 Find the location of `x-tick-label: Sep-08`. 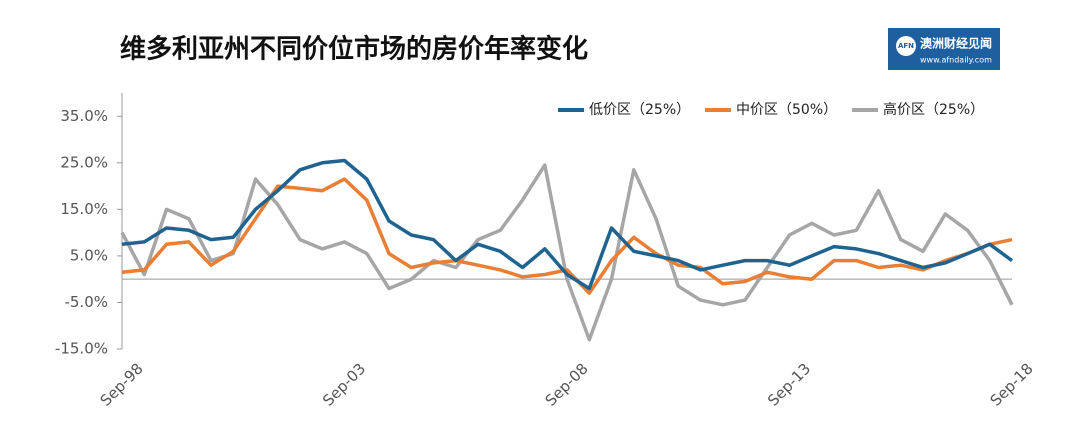

x-tick-label: Sep-08 is located at coordinates (567, 385).